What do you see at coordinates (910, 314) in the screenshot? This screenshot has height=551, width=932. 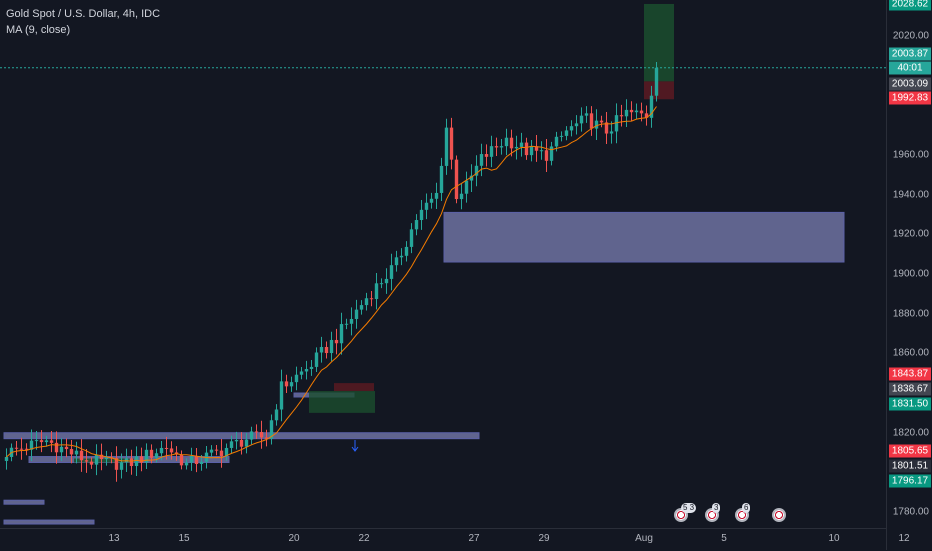 I see `price-tick-label: 1880.00` at bounding box center [910, 314].